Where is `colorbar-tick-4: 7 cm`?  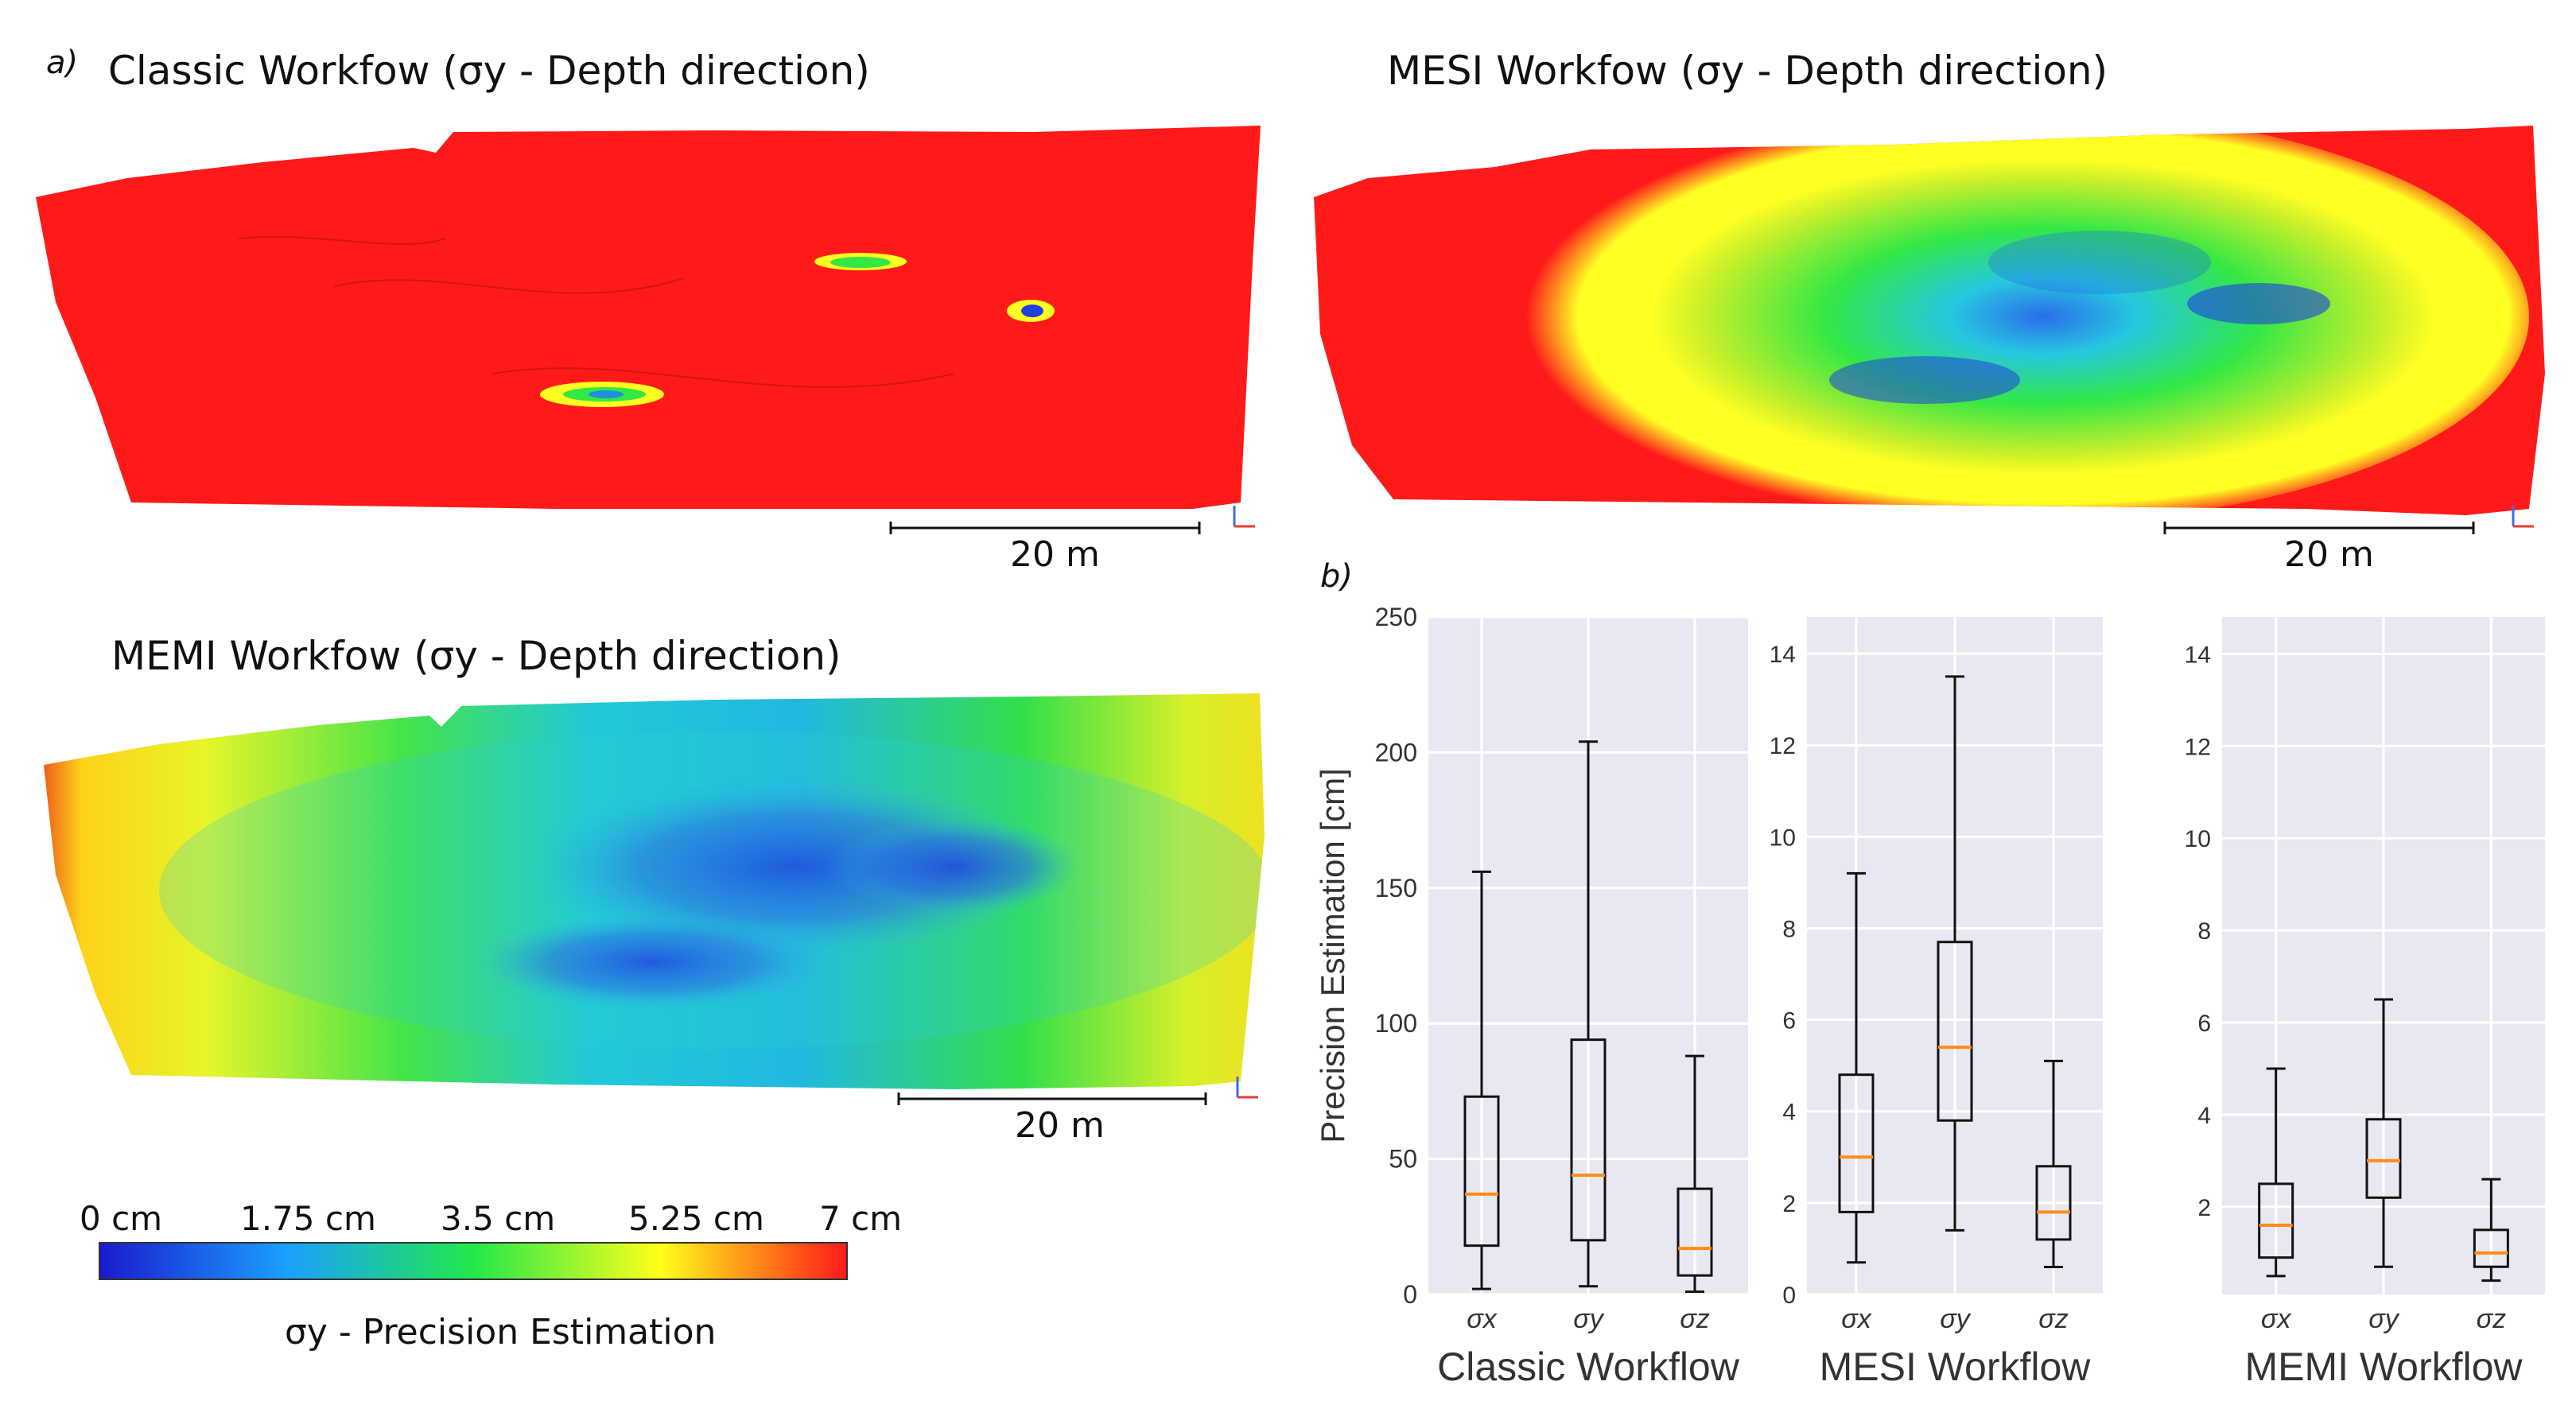 colorbar-tick-4: 7 cm is located at coordinates (861, 1218).